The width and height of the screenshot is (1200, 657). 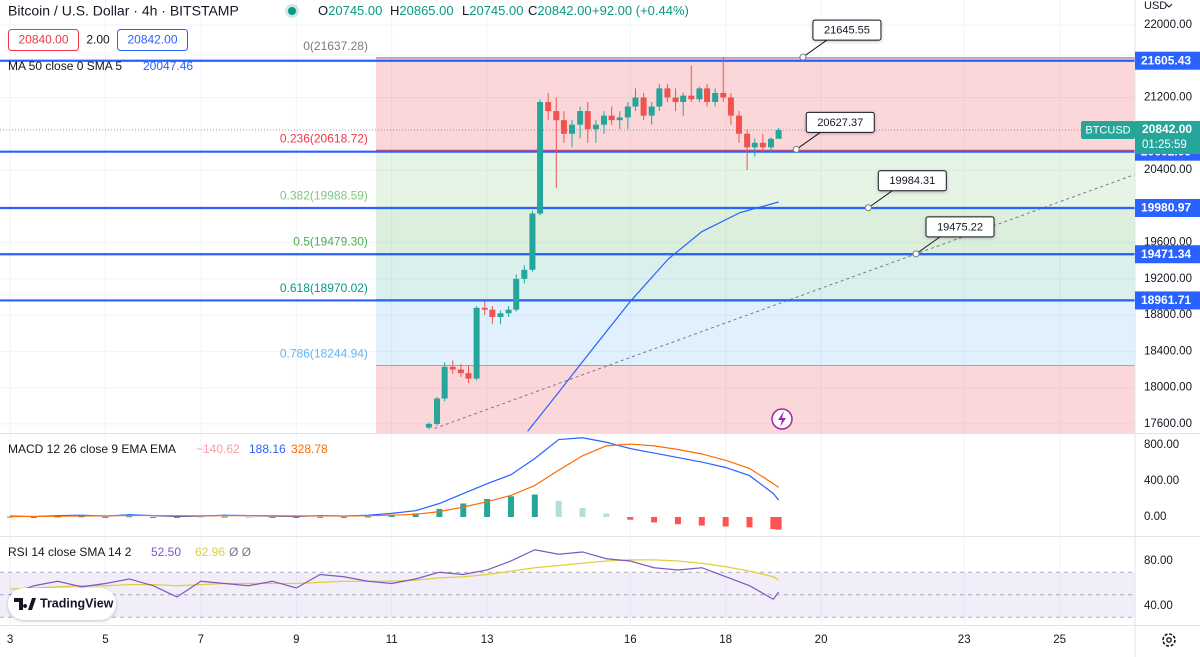 I want to click on ohlc-value: 20865.00, so click(x=426, y=10).